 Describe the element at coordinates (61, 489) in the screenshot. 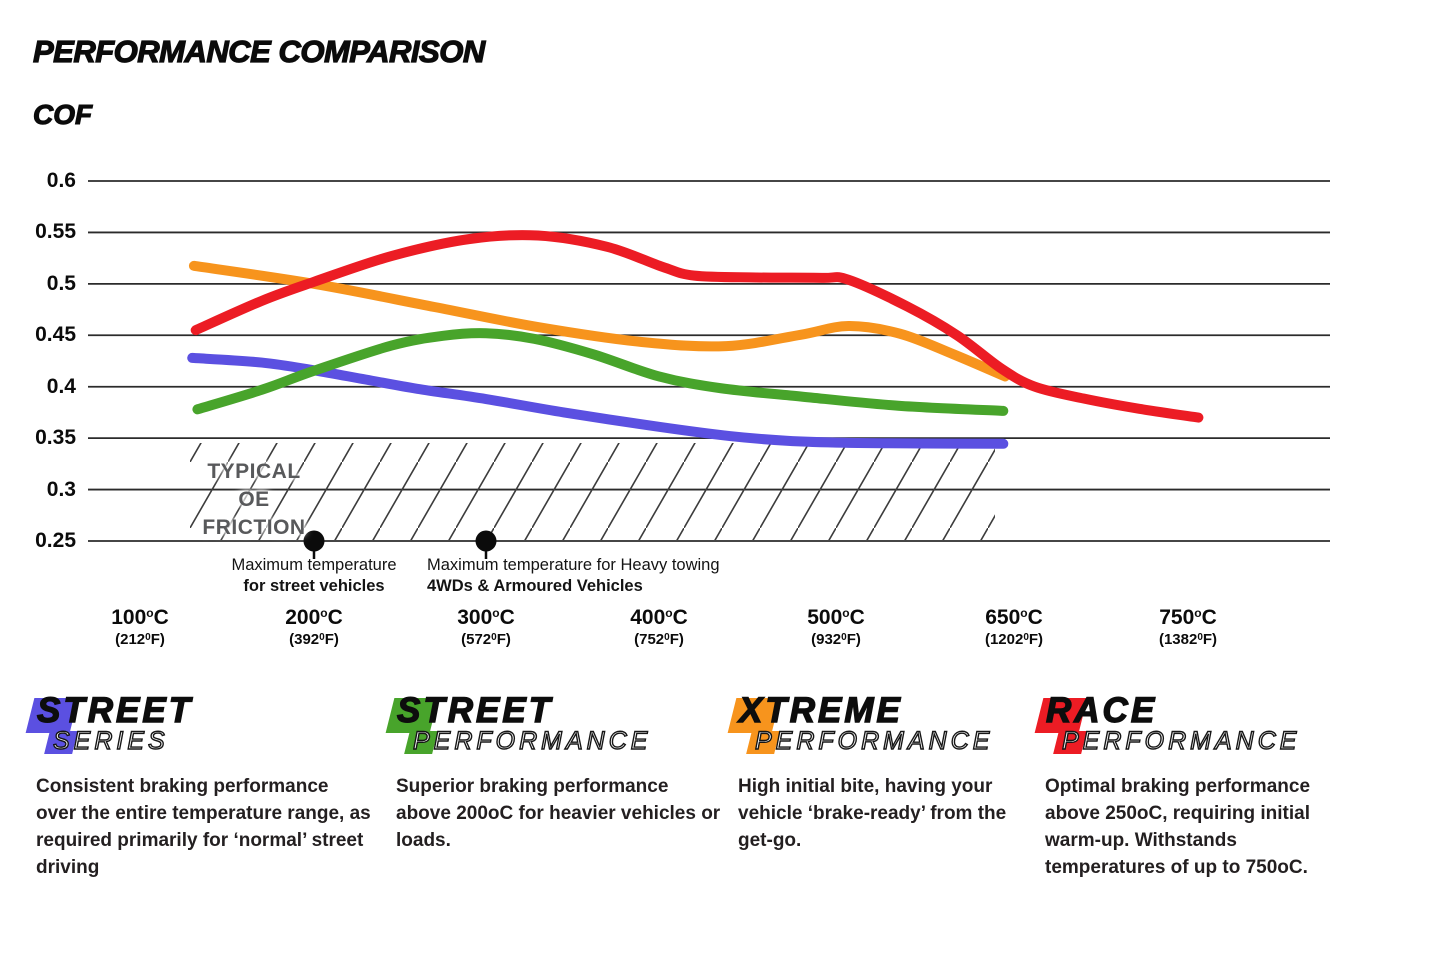

I see `y-tick-label-0.3: 0.3` at that location.